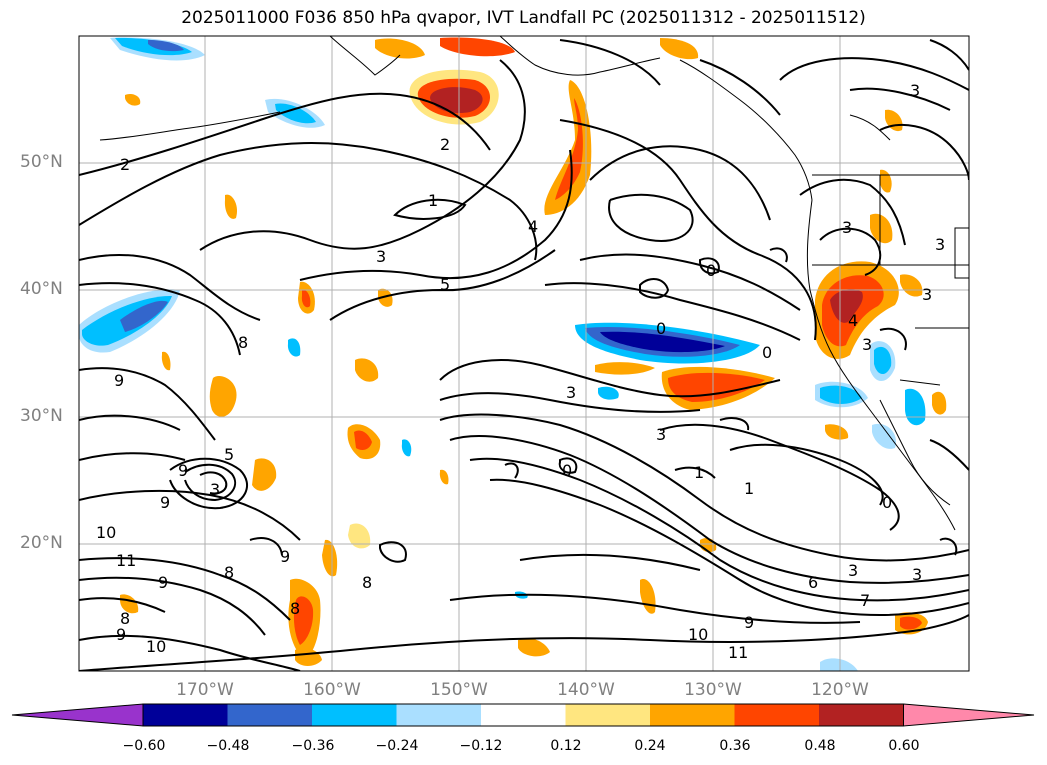  What do you see at coordinates (228, 746) in the screenshot?
I see `colorbar-tick-label: −0.48` at bounding box center [228, 746].